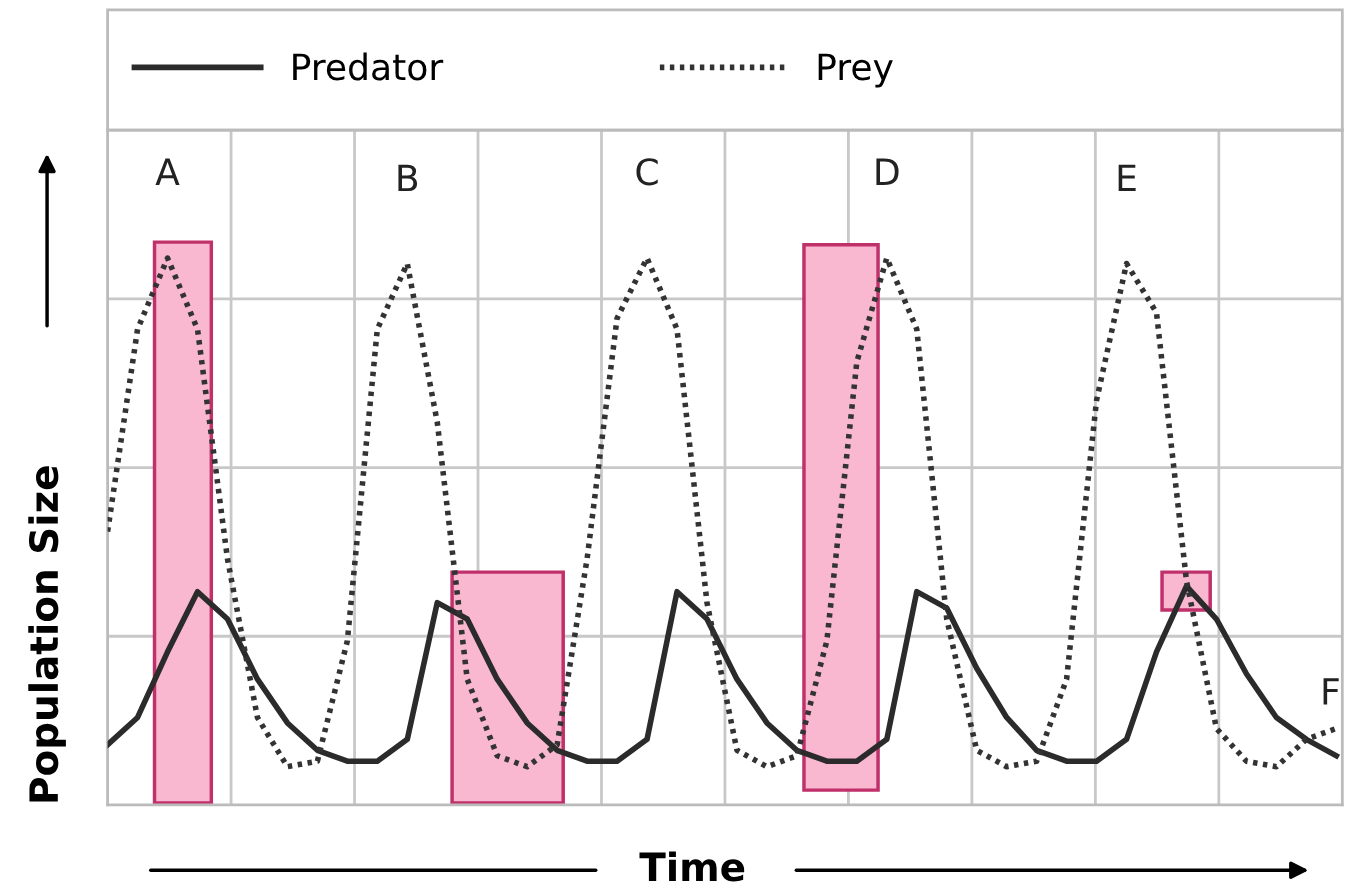 The width and height of the screenshot is (1345, 888). What do you see at coordinates (1127, 178) in the screenshot?
I see `text: E` at bounding box center [1127, 178].